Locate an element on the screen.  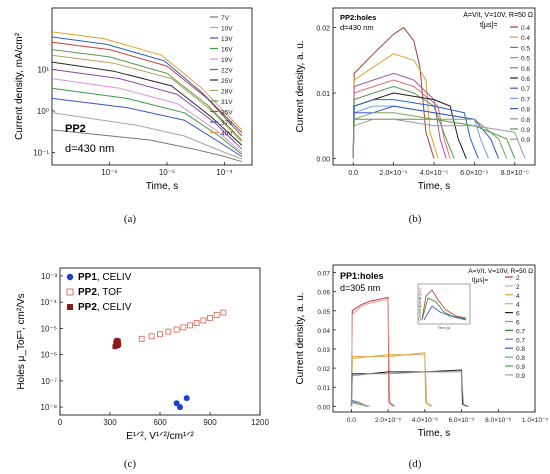
x-tick-label: 2.0×10⁻⁵ is located at coordinates (393, 173).